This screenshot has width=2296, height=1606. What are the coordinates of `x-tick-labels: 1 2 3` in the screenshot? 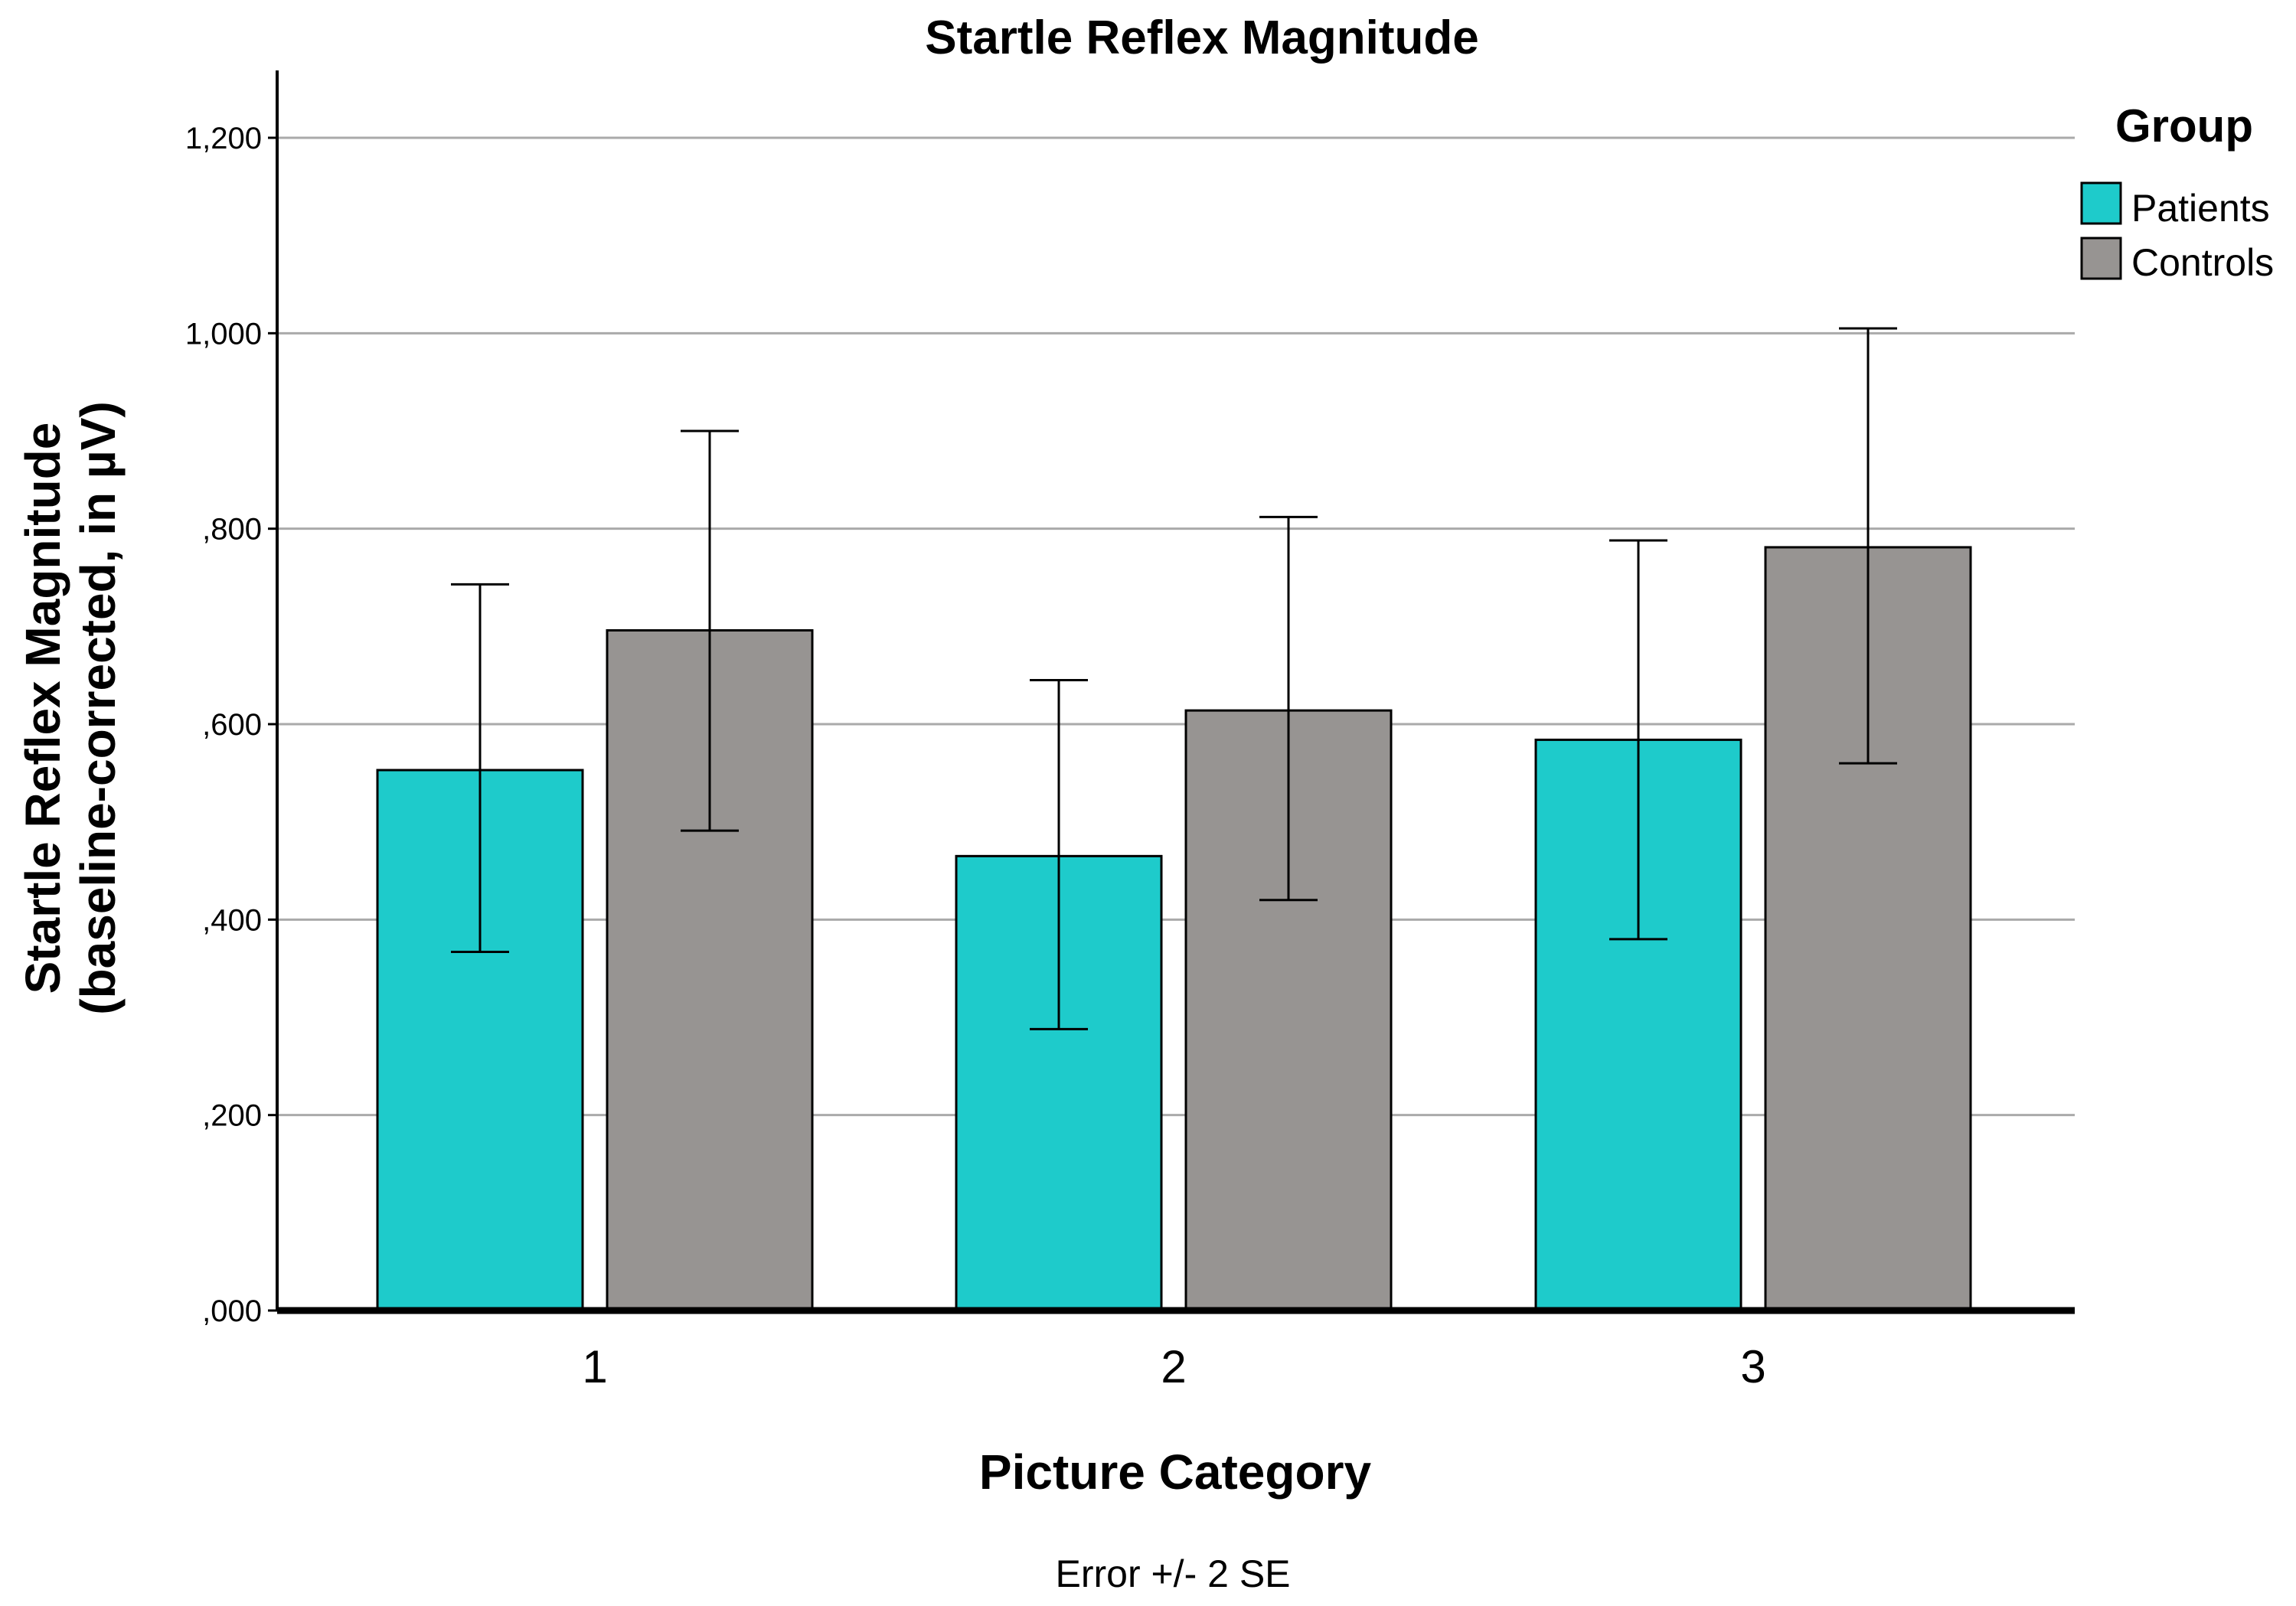 It's located at (1173, 1366).